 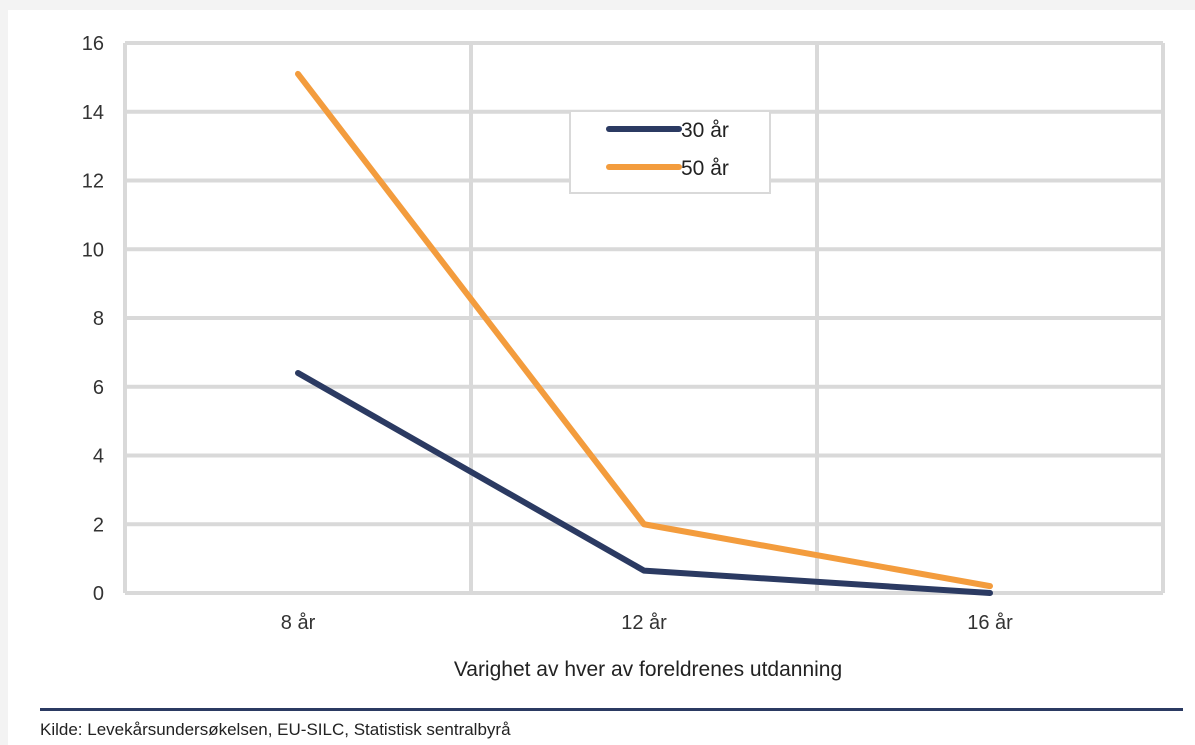 I want to click on x-tick-label: 12 år, so click(x=644, y=623).